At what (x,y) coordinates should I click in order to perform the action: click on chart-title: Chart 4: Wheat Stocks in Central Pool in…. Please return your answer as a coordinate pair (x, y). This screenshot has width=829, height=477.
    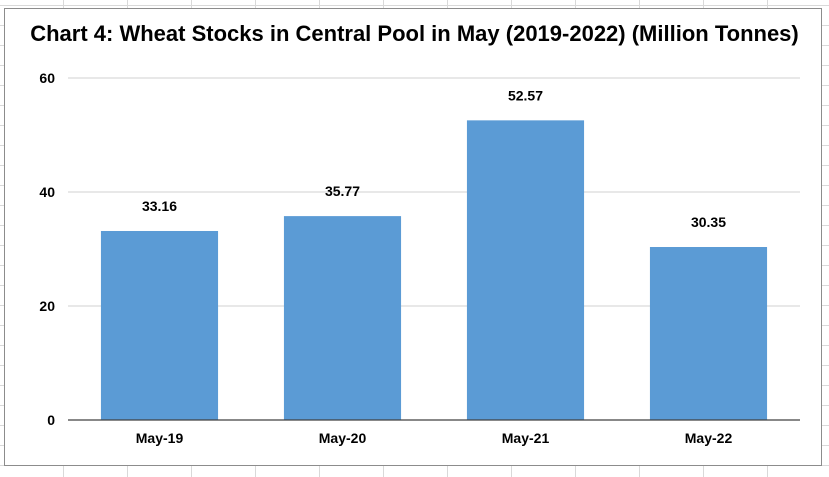
    Looking at the image, I should click on (414, 33).